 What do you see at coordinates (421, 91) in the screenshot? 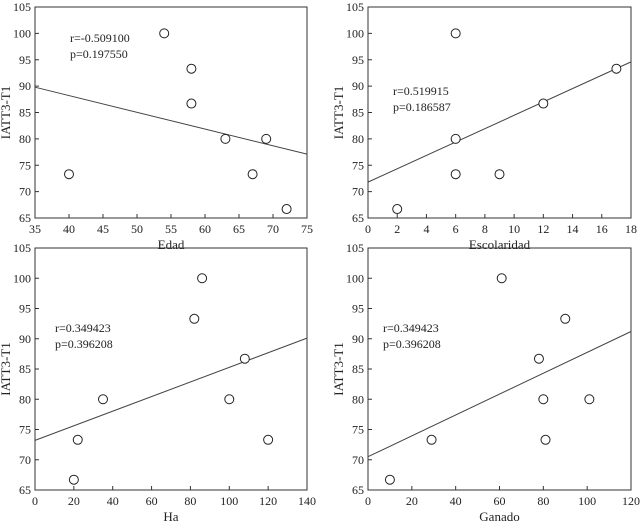
I see `correlation-annotation: r=0.519915` at bounding box center [421, 91].